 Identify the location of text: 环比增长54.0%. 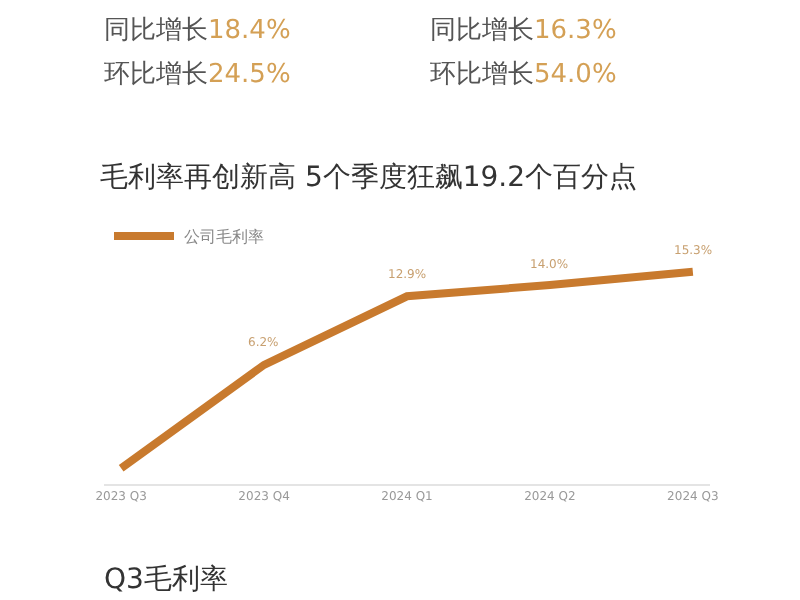
(523, 75).